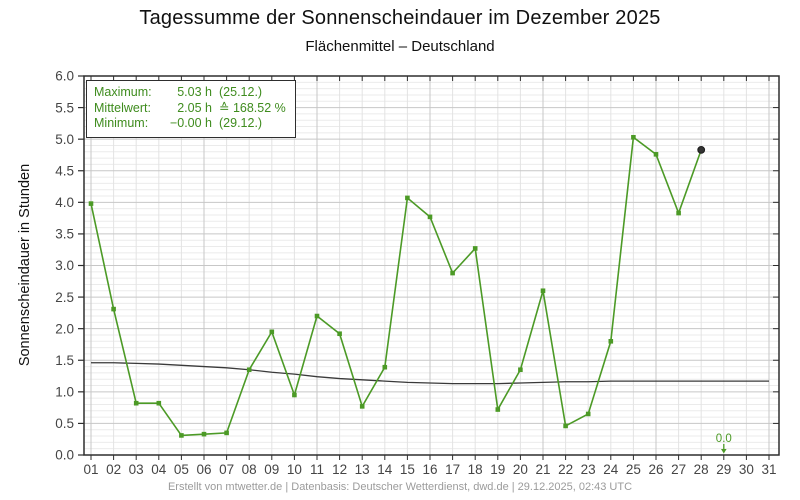  I want to click on legend-row-minimum: Minimum: −0.00 h (29.12.), so click(190, 124).